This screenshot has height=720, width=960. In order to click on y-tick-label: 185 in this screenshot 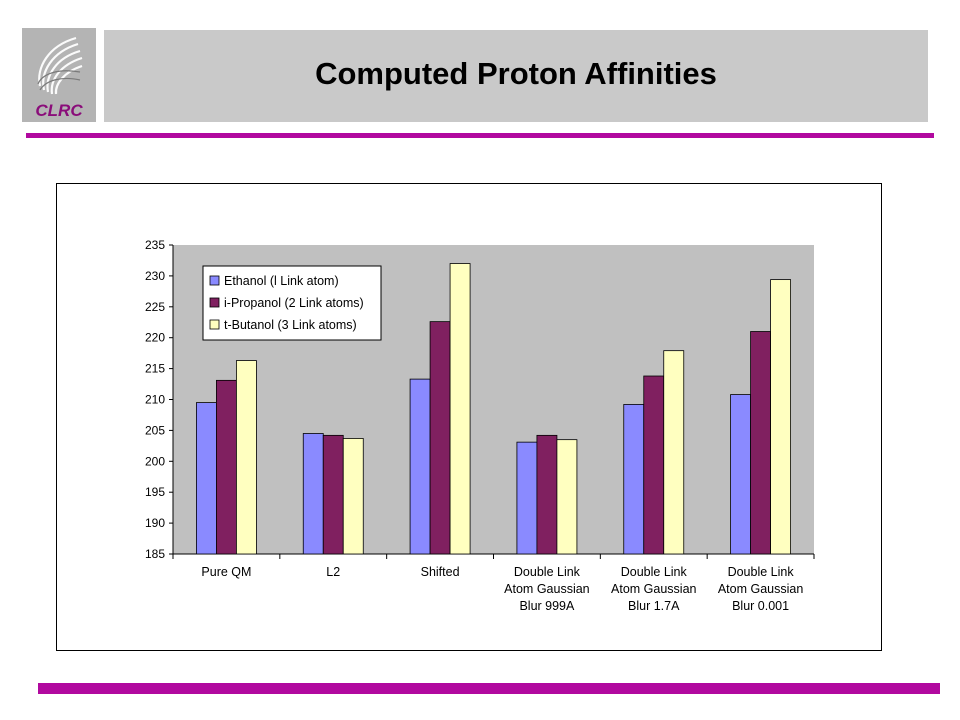, I will do `click(155, 554)`.